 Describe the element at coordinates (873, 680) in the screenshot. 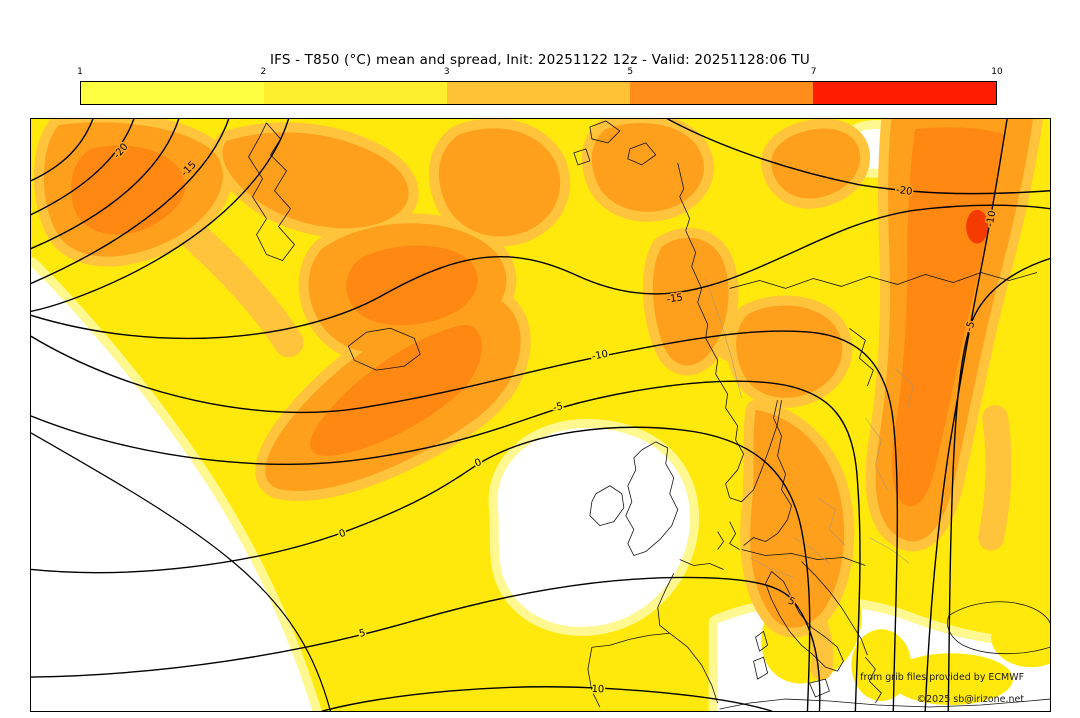

I see `coast-greece` at that location.